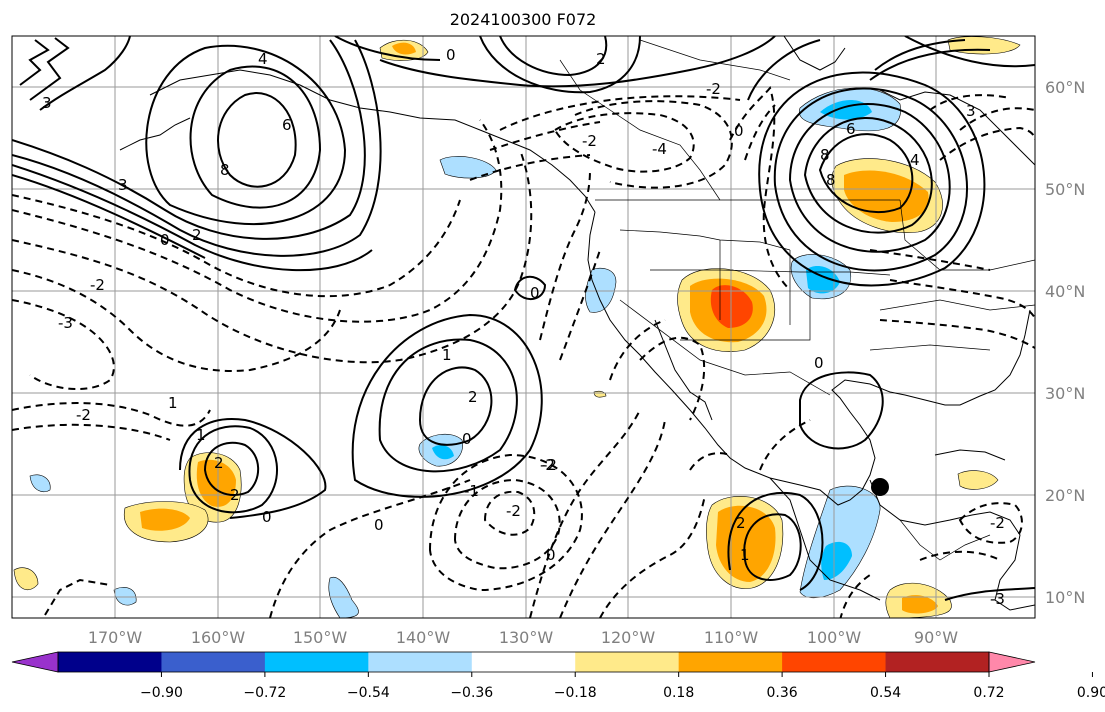 This screenshot has height=712, width=1105. I want to click on lon-label: 110°W, so click(731, 637).